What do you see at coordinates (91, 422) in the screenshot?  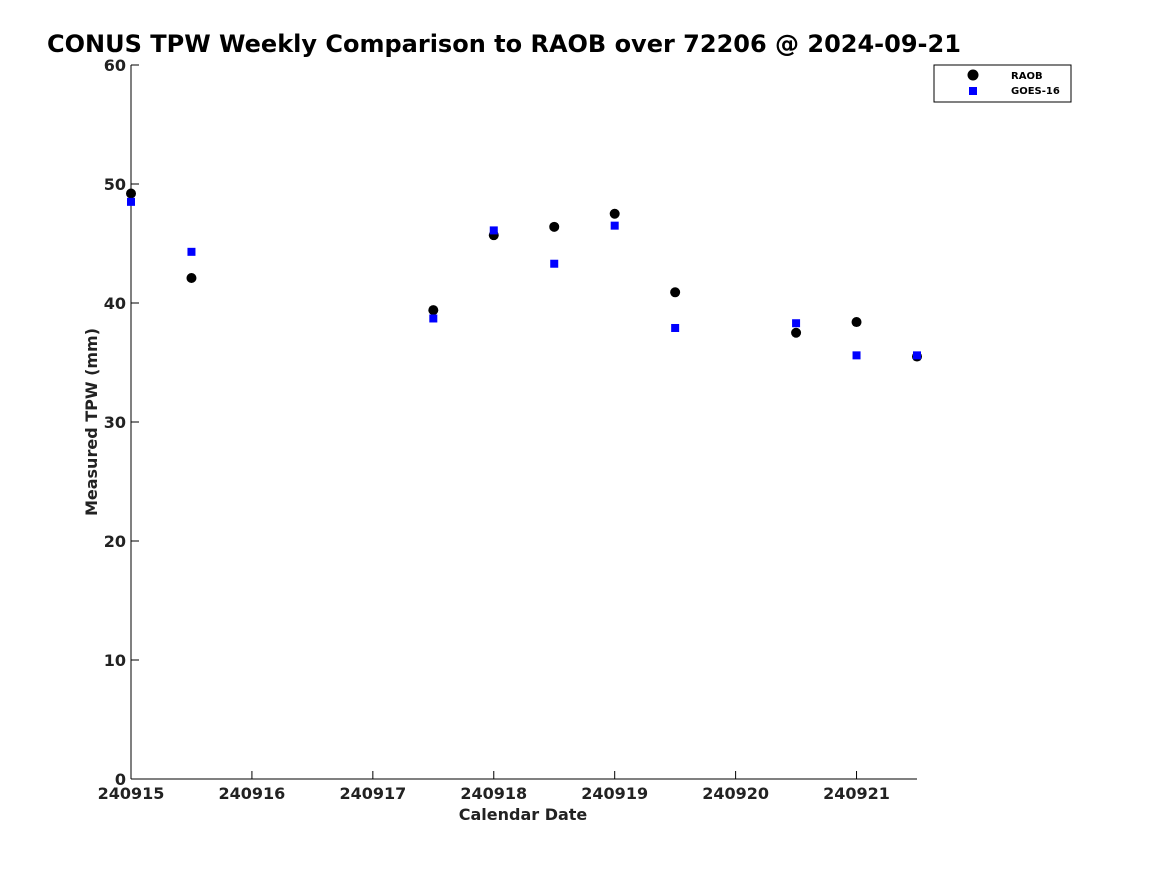 I see `y-axis-label: Measured TPW (mm)` at bounding box center [91, 422].